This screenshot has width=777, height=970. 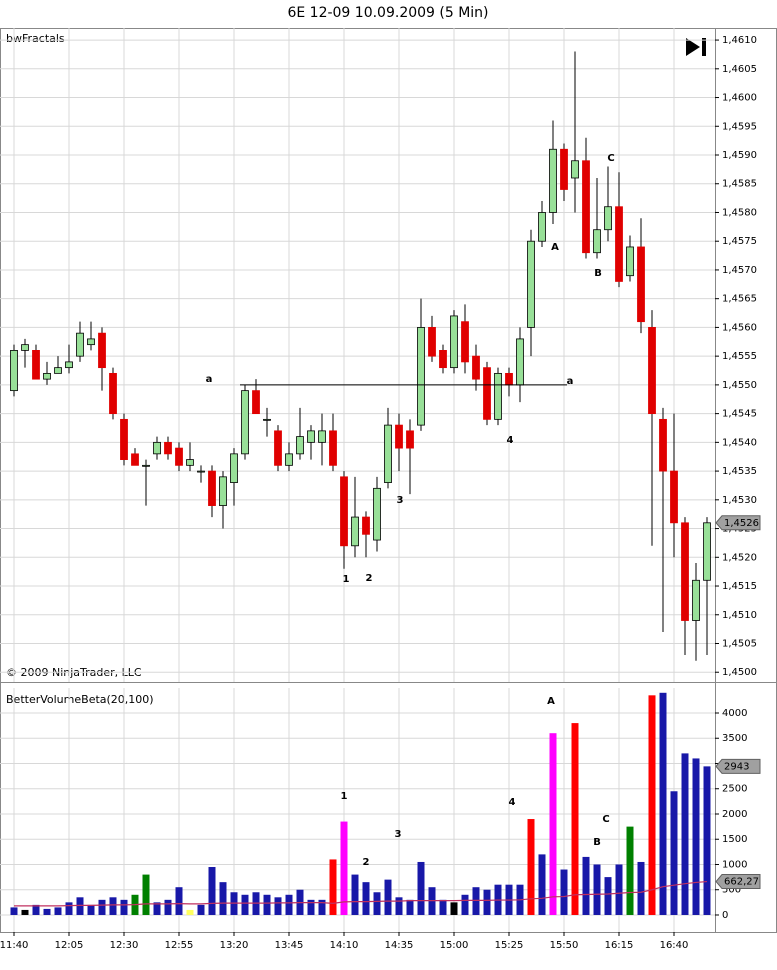 I want to click on x-tick-label: 13:45, so click(x=289, y=945).